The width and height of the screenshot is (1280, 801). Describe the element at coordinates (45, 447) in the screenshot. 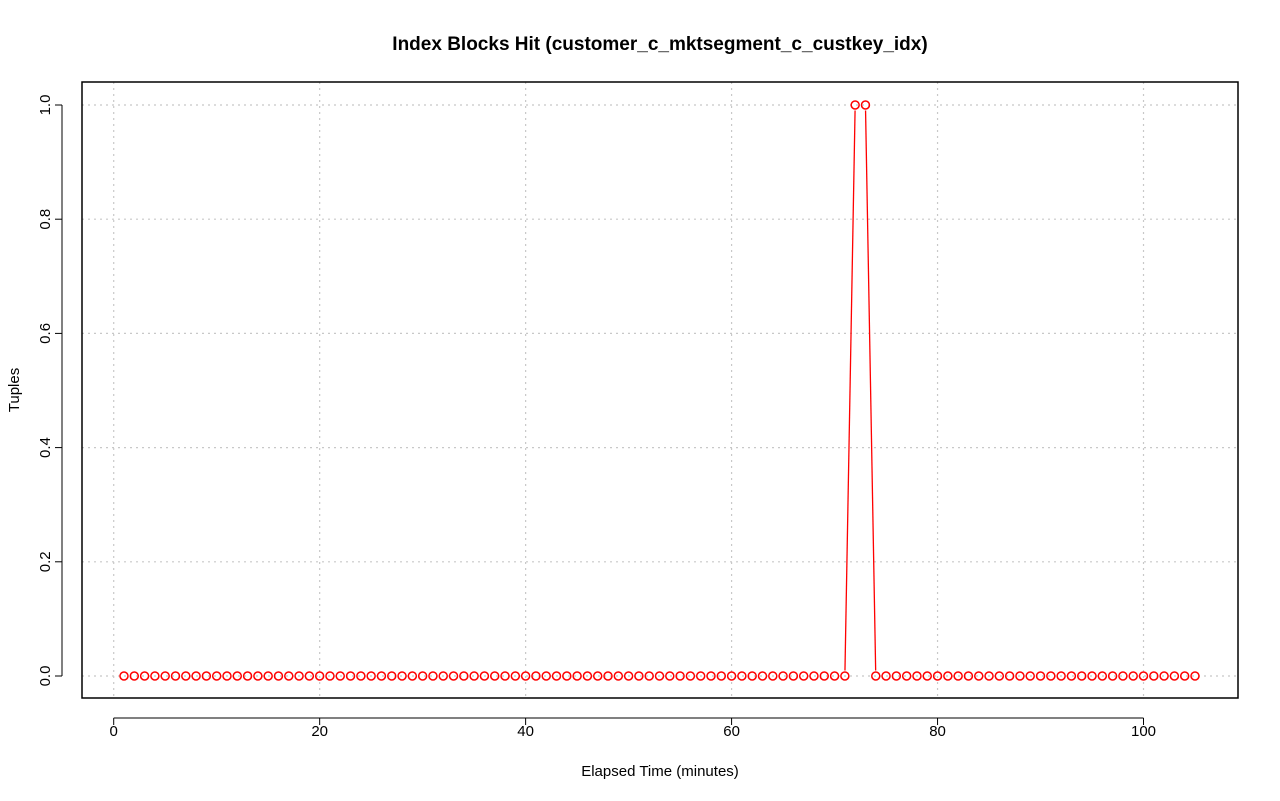

I see `y-tick-label: 0.4` at that location.